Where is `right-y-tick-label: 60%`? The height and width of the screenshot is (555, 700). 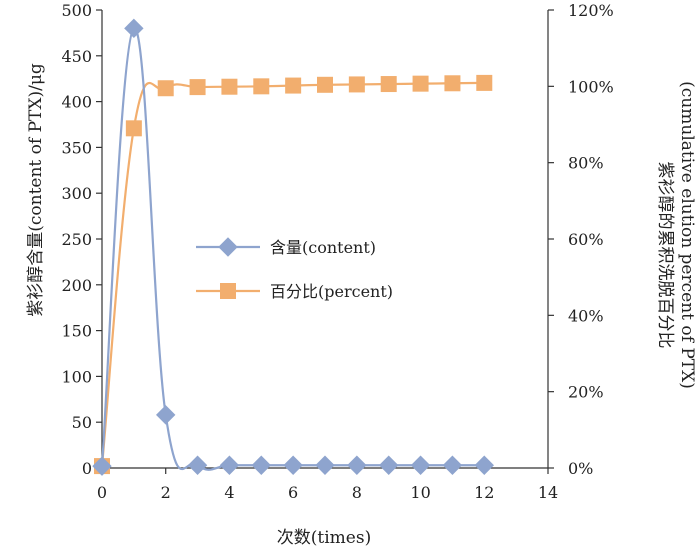
right-y-tick-label: 60% is located at coordinates (586, 239).